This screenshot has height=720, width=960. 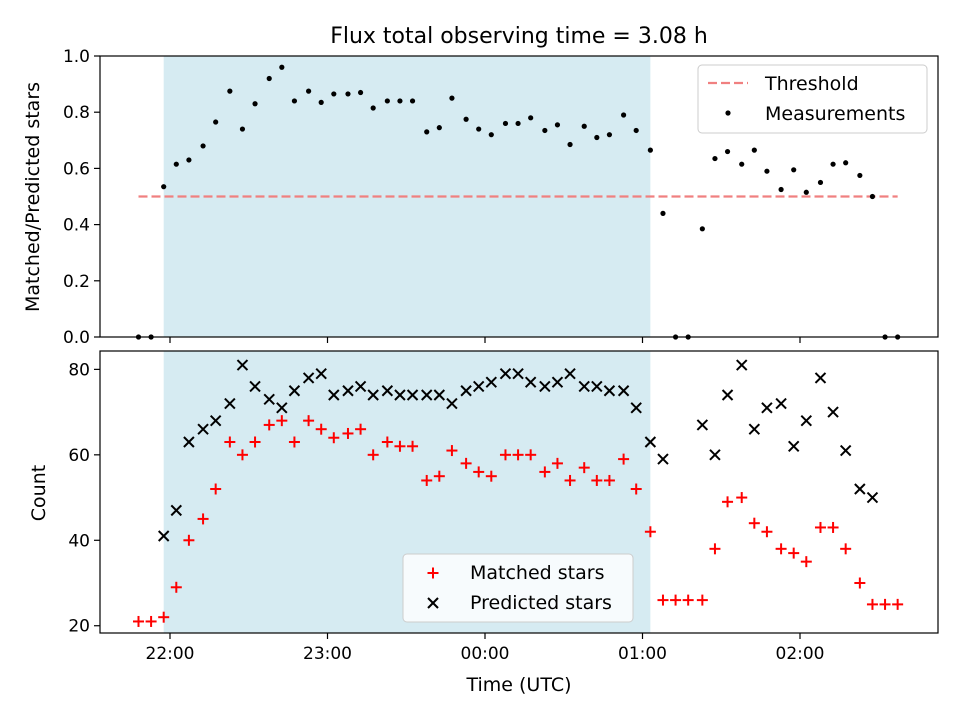 What do you see at coordinates (433, 573) in the screenshot?
I see `legend-matched-swatch` at bounding box center [433, 573].